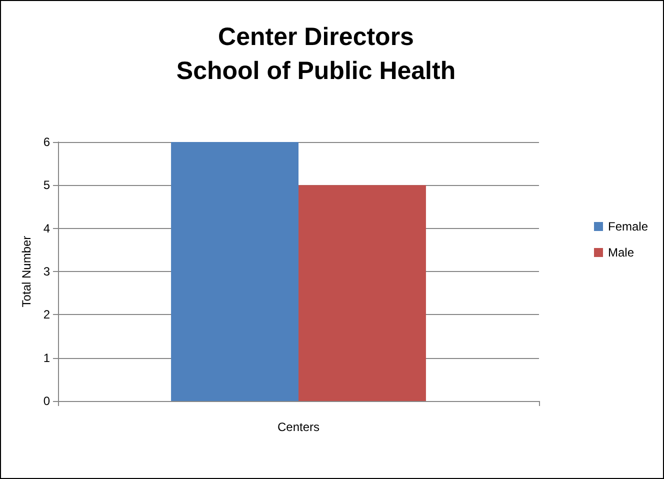  I want to click on y-tick-label: 2, so click(46, 315).